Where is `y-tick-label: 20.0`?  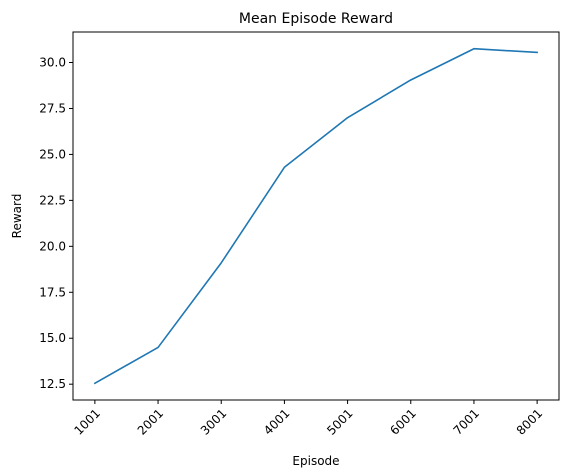 y-tick-label: 20.0 is located at coordinates (52, 246).